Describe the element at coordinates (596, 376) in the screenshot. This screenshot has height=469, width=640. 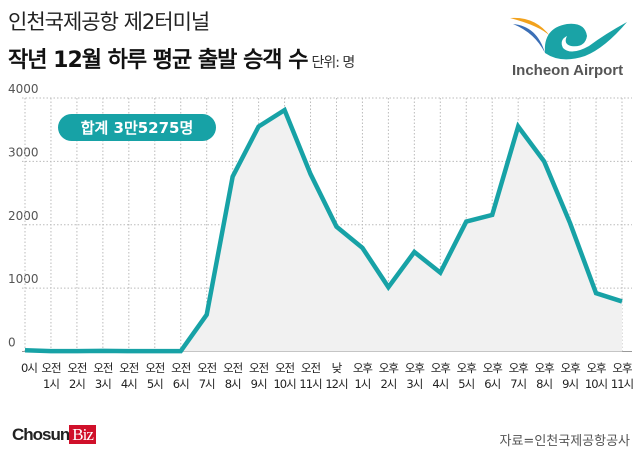
I see `x-tick-label: 오후 10시` at that location.